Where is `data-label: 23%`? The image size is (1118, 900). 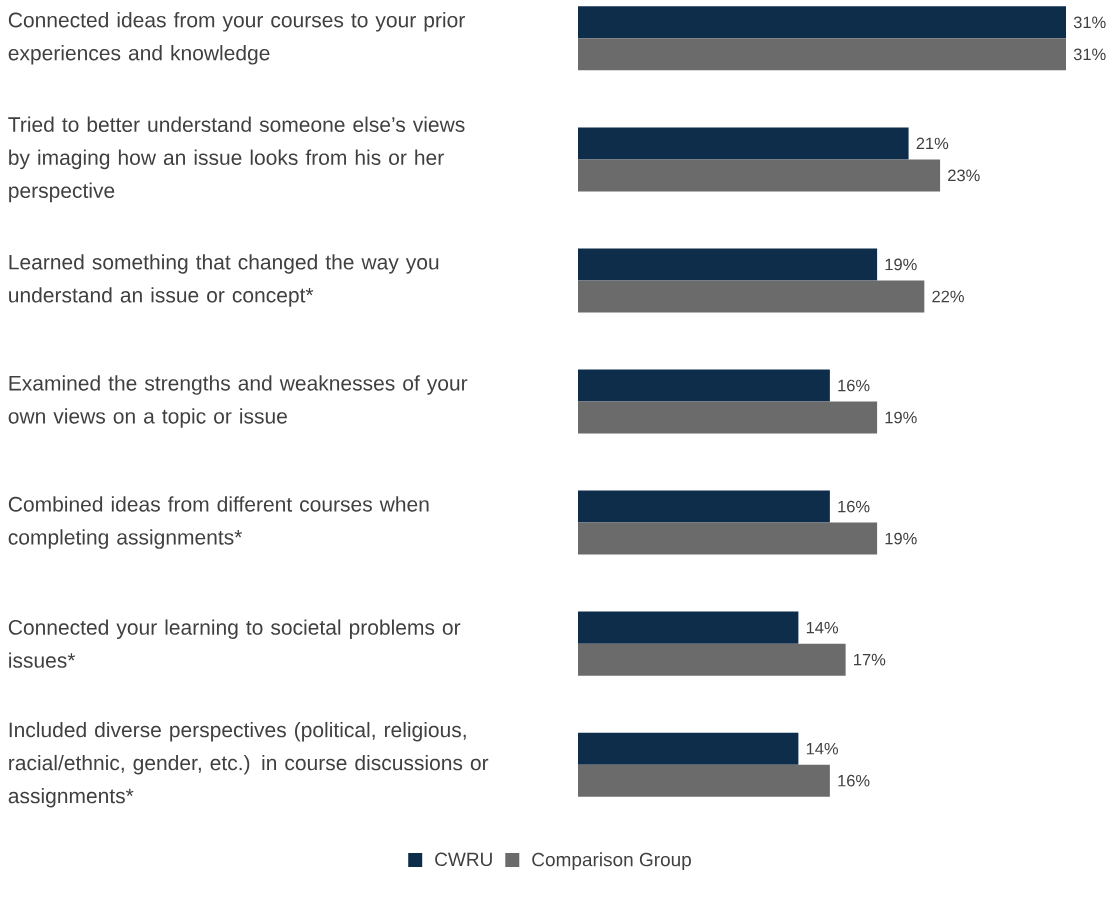 data-label: 23% is located at coordinates (964, 175).